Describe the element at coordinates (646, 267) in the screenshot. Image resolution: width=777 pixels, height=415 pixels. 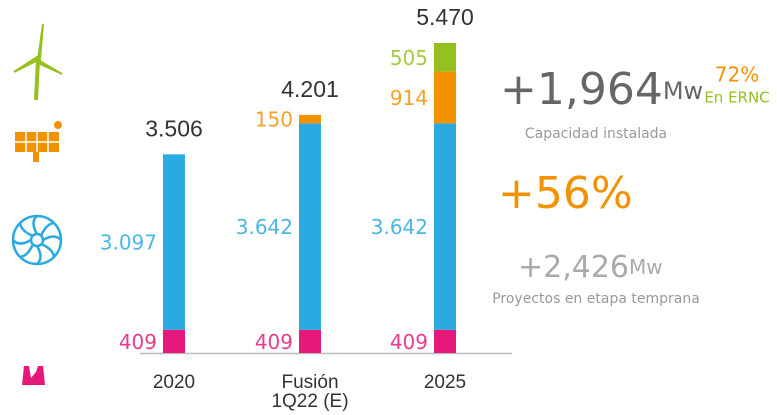
I see `early-unit: Mw` at that location.